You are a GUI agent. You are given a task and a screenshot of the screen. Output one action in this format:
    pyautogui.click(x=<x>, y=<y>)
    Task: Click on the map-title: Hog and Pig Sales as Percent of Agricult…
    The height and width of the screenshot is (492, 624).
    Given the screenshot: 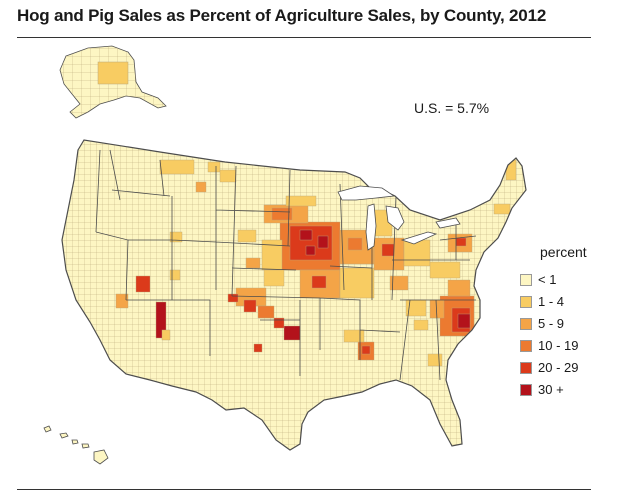 What is the action you would take?
    pyautogui.click(x=282, y=15)
    